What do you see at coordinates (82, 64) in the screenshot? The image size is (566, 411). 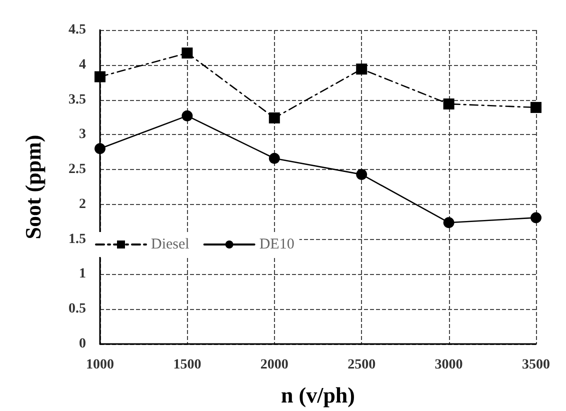 I see `y-tick-label: 4` at bounding box center [82, 64].